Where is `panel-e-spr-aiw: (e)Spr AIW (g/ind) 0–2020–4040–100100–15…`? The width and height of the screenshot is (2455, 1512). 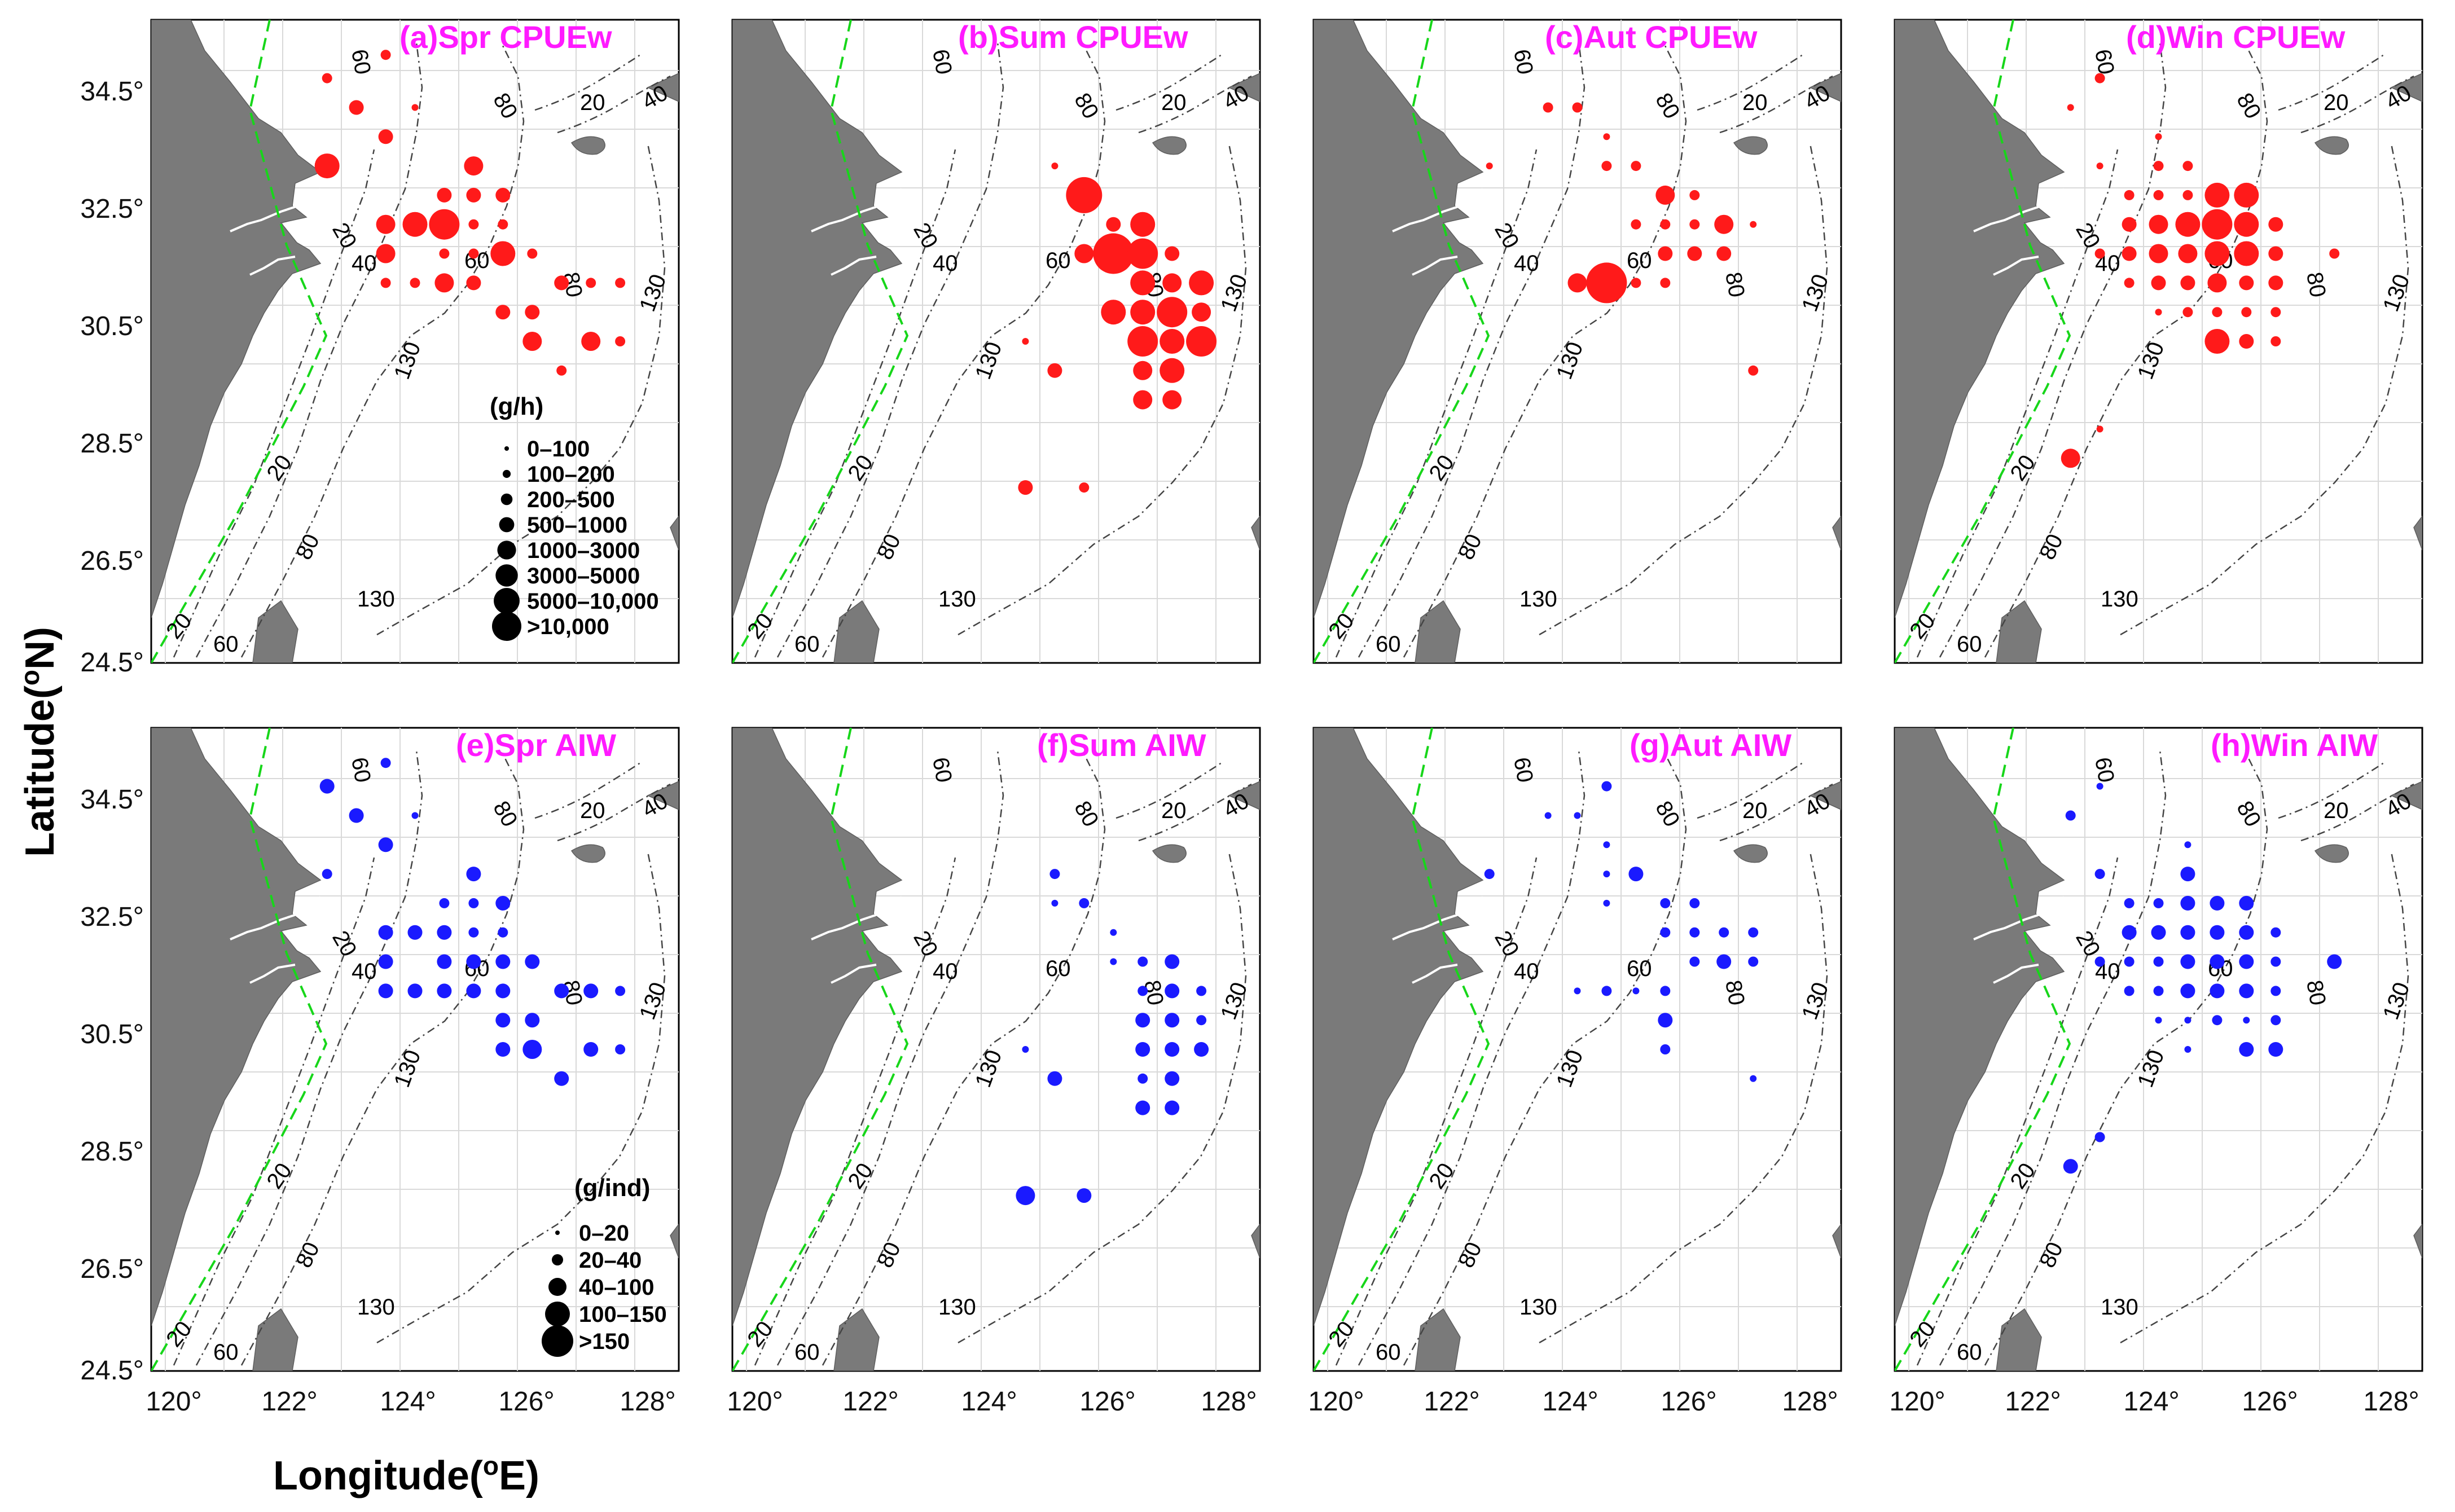 panel-e-spr-aiw: (e)Spr AIW (g/ind) 0–2020–4040–100100–15… is located at coordinates (415, 1049).